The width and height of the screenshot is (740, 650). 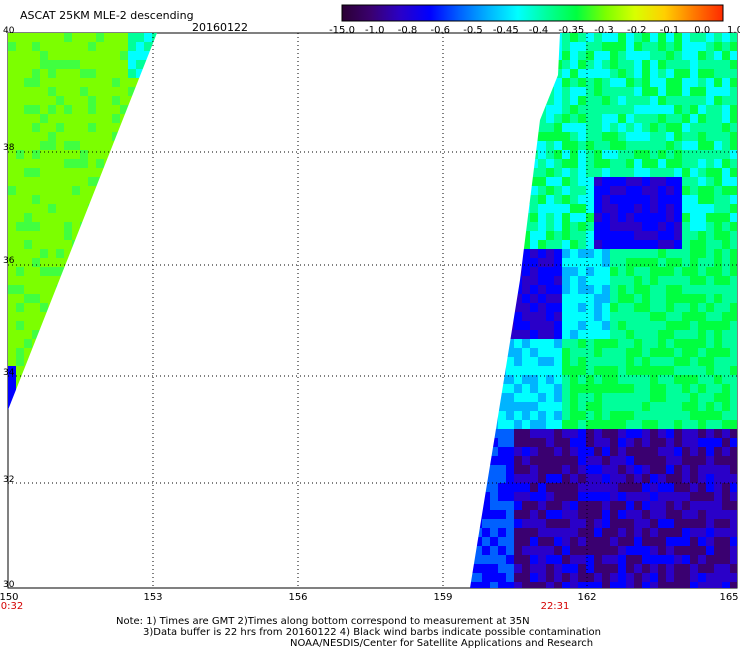 I want to click on colorbar, so click(x=532, y=13).